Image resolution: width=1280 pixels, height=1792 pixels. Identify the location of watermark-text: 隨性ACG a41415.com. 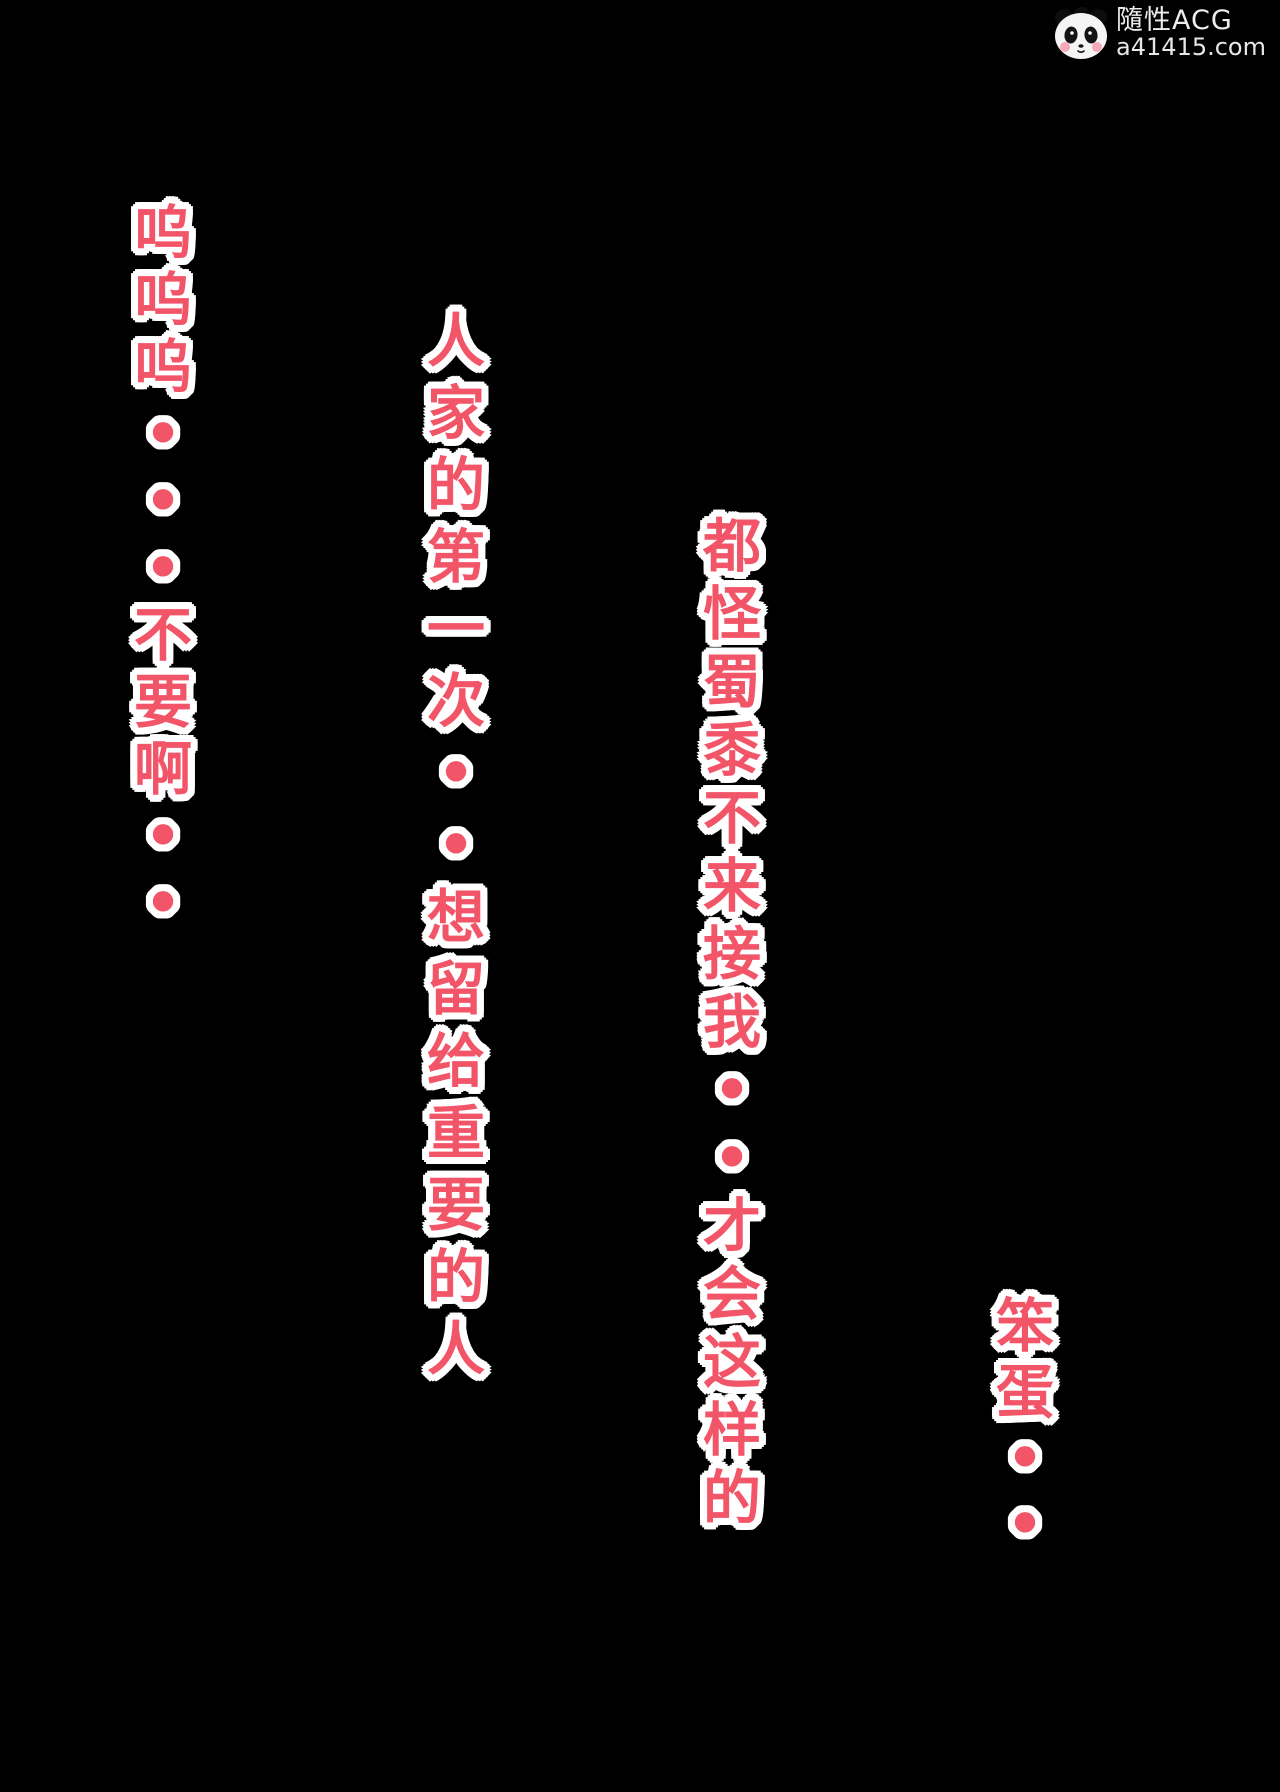
(1191, 33).